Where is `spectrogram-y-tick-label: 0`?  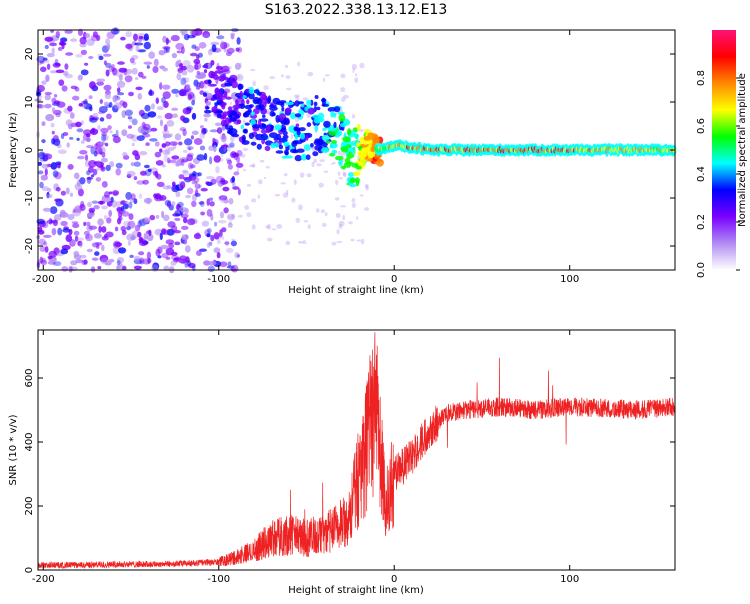
spectrogram-y-tick-label: 0 is located at coordinates (29, 150).